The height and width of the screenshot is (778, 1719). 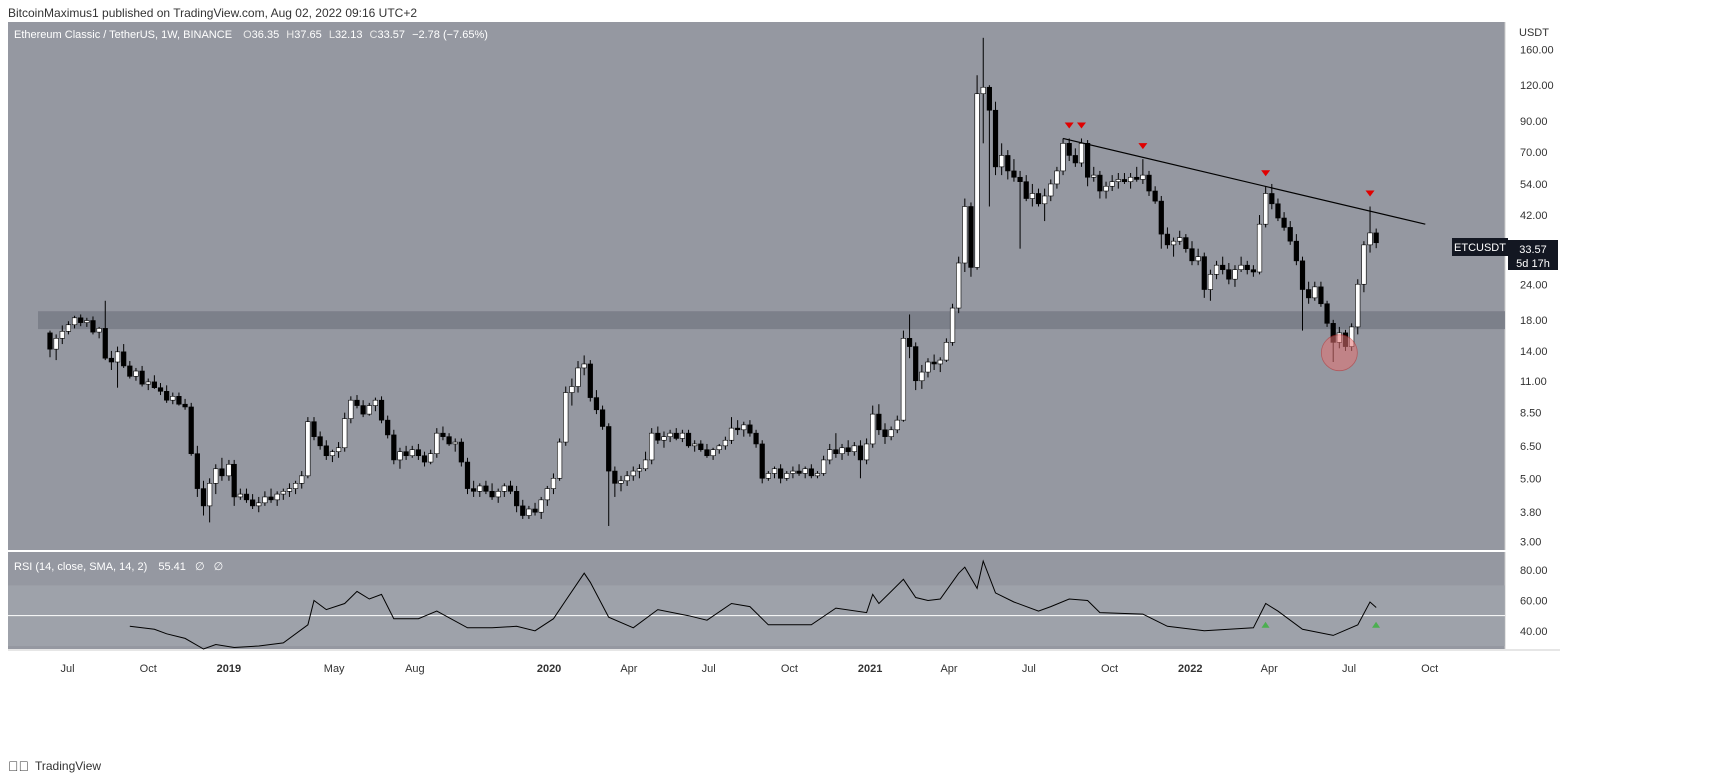 What do you see at coordinates (148, 669) in the screenshot?
I see `time-tick-label: Oct` at bounding box center [148, 669].